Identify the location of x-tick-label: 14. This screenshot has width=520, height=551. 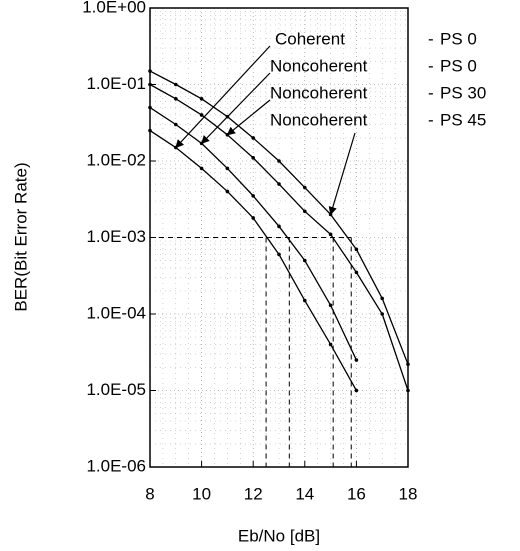
(304, 493).